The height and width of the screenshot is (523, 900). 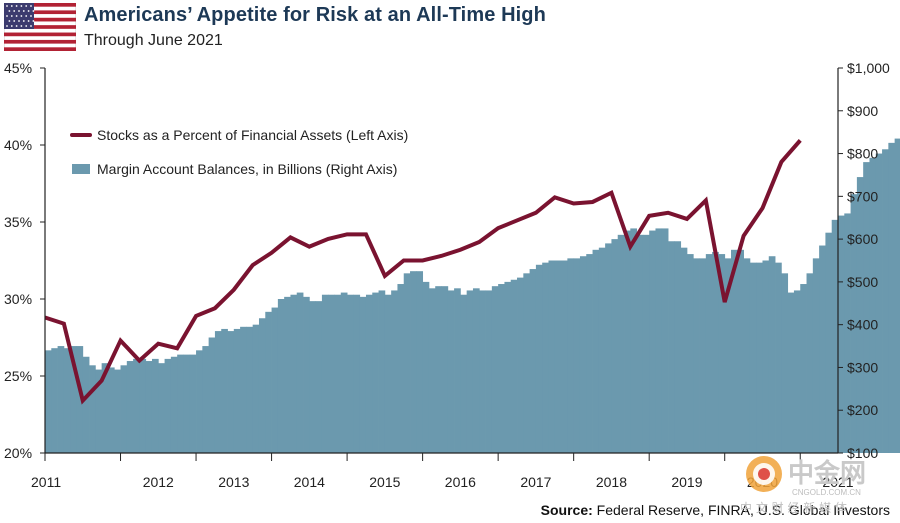 What do you see at coordinates (40, 27) in the screenshot?
I see `us-flag-icon` at bounding box center [40, 27].